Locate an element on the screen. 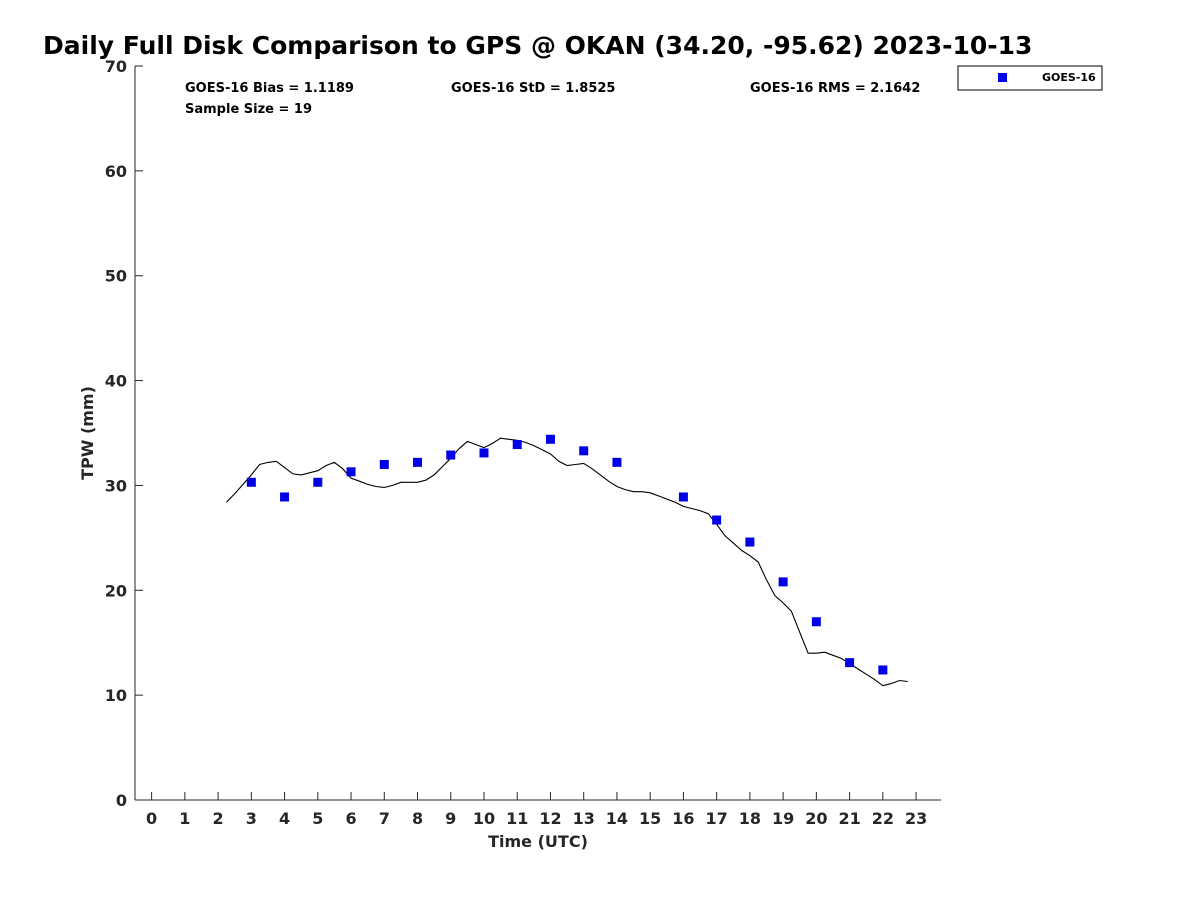 Image resolution: width=1200 pixels, height=900 pixels. y-tick-label: 20 is located at coordinates (116, 590).